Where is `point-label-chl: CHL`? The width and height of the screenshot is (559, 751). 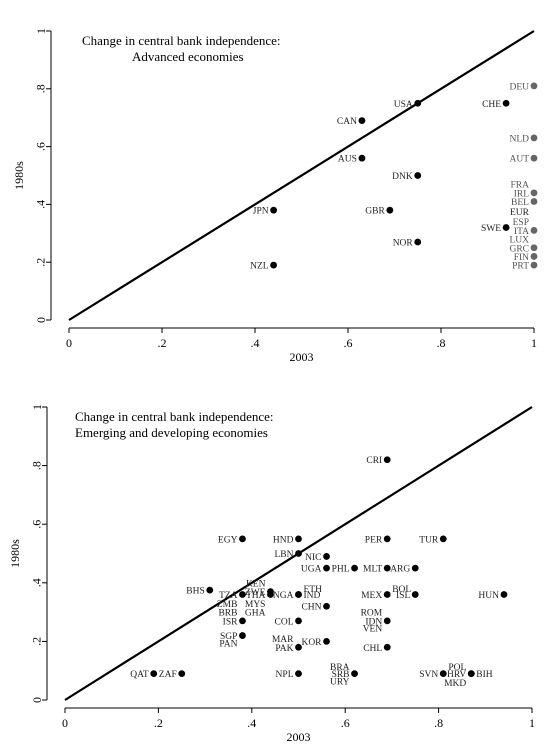 point-label-chl: CHL is located at coordinates (372, 649).